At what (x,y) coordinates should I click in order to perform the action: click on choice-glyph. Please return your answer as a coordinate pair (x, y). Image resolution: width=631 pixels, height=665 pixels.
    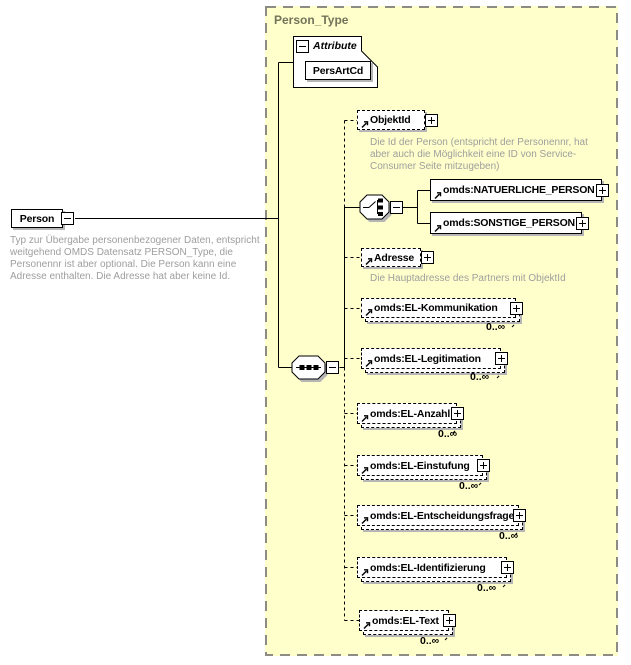
    Looking at the image, I should click on (370, 207).